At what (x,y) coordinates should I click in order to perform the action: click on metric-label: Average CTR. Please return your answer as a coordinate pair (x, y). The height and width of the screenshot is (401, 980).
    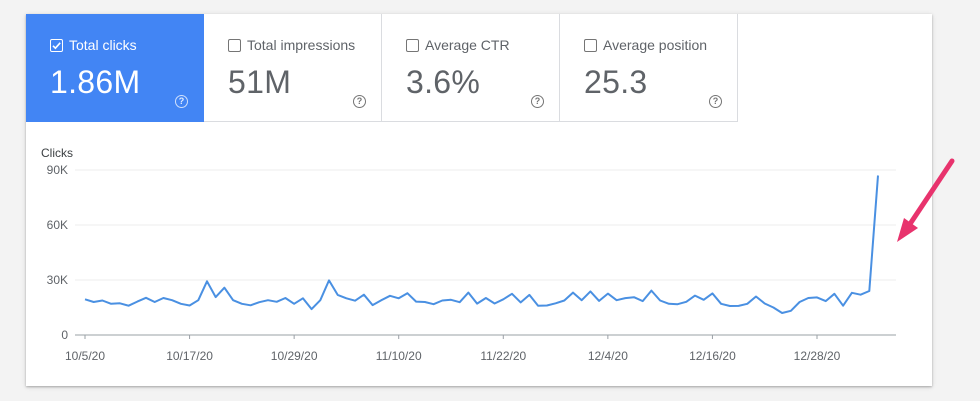
    Looking at the image, I should click on (467, 45).